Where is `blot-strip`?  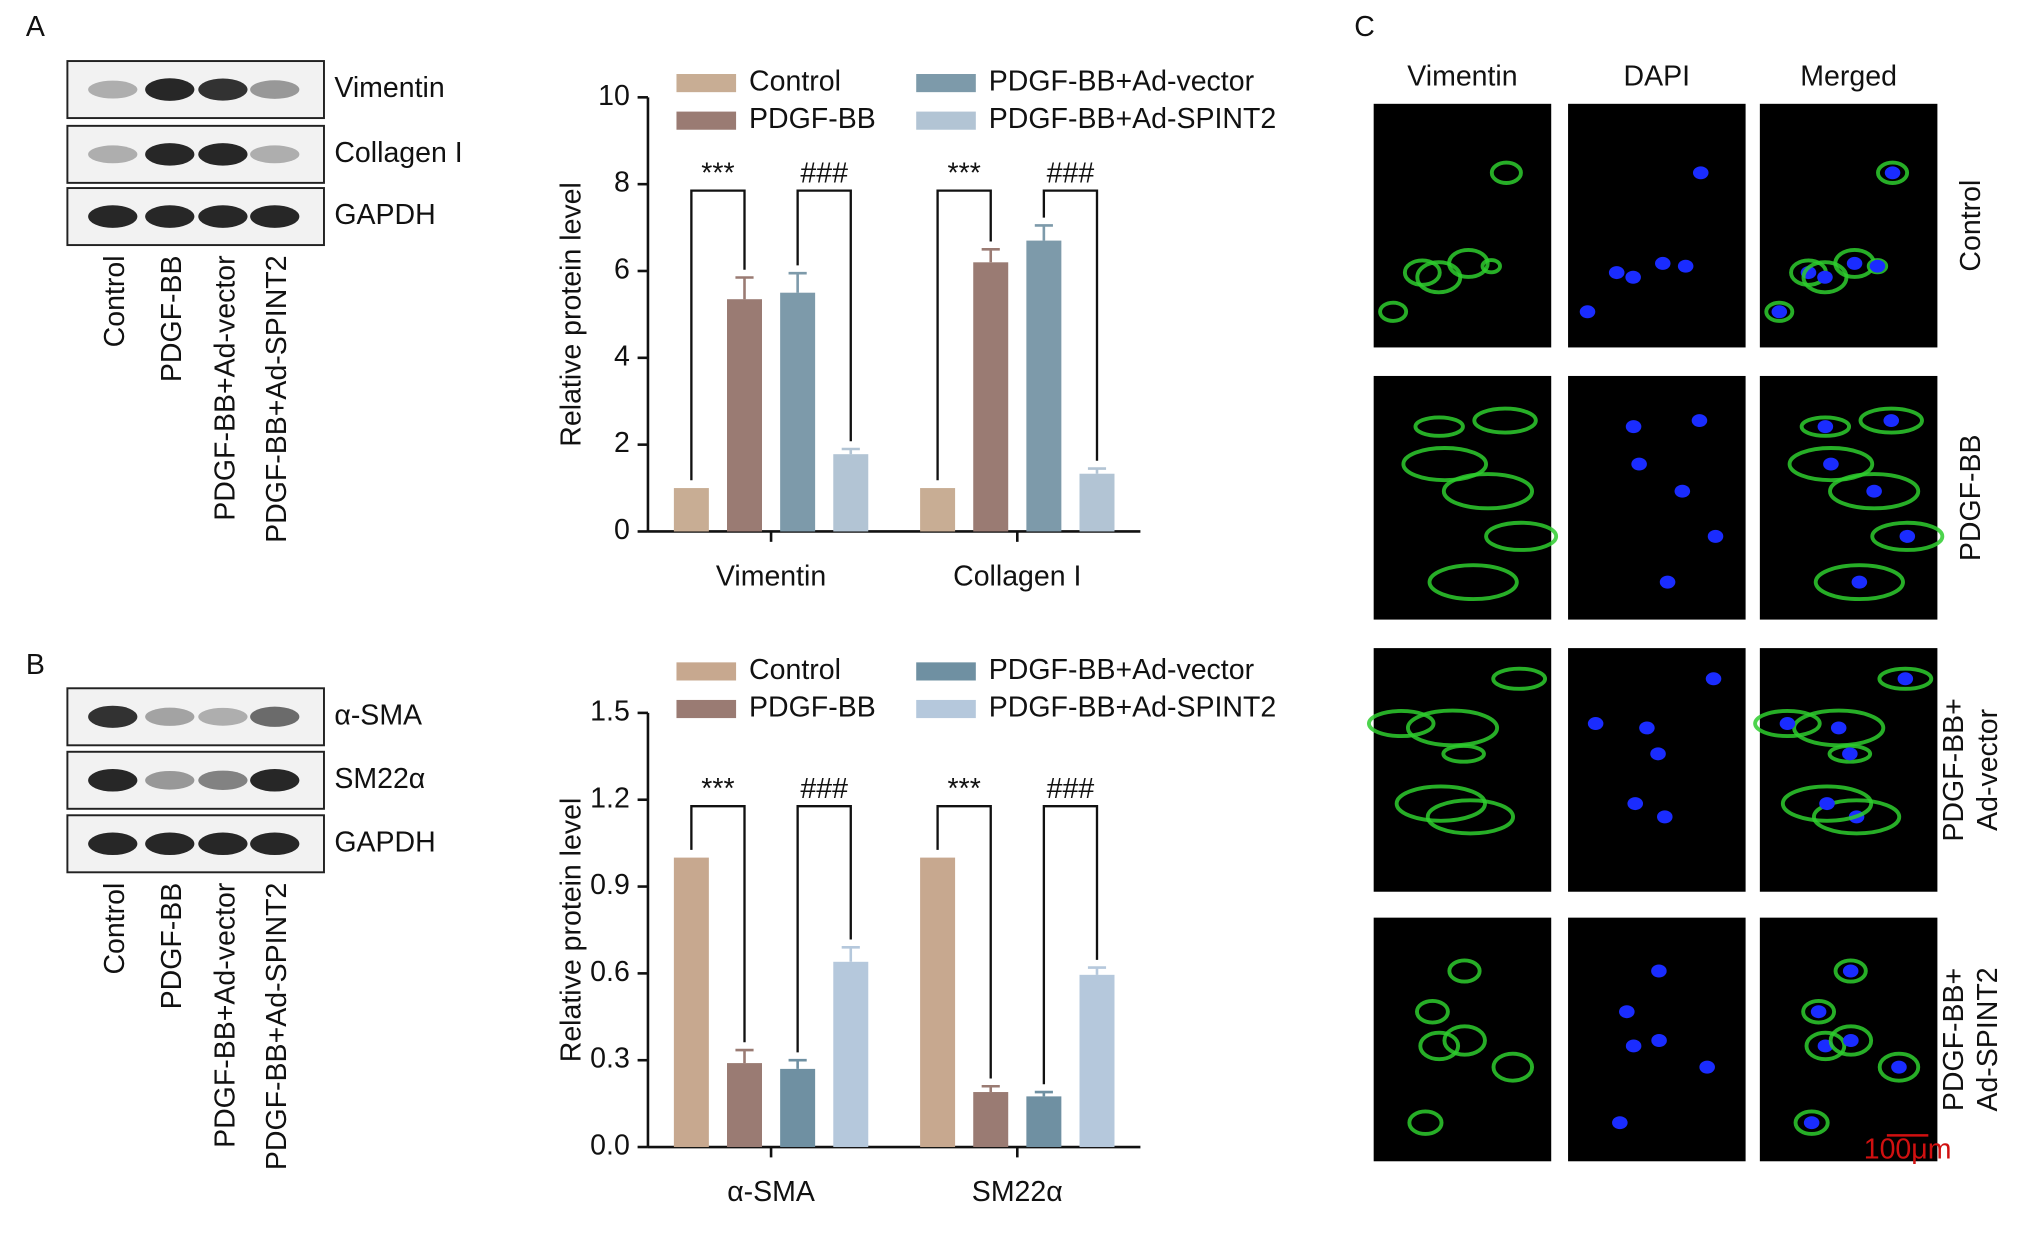 blot-strip is located at coordinates (195, 90).